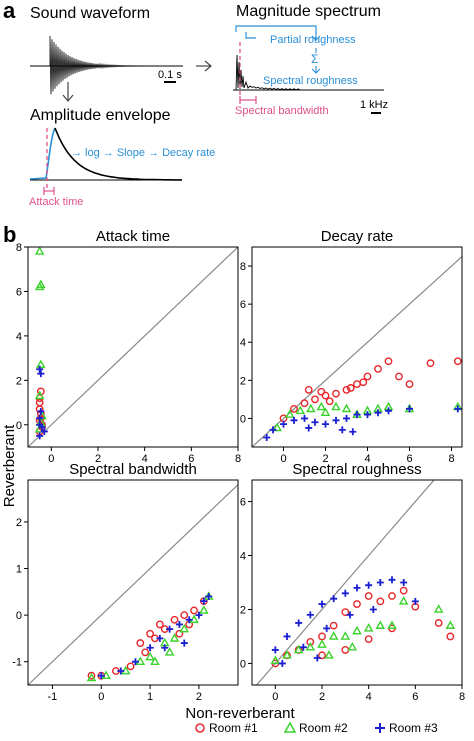 Image resolution: width=474 pixels, height=741 pixels. What do you see at coordinates (406, 728) in the screenshot?
I see `legend-item-room-3: Room #3` at bounding box center [406, 728].